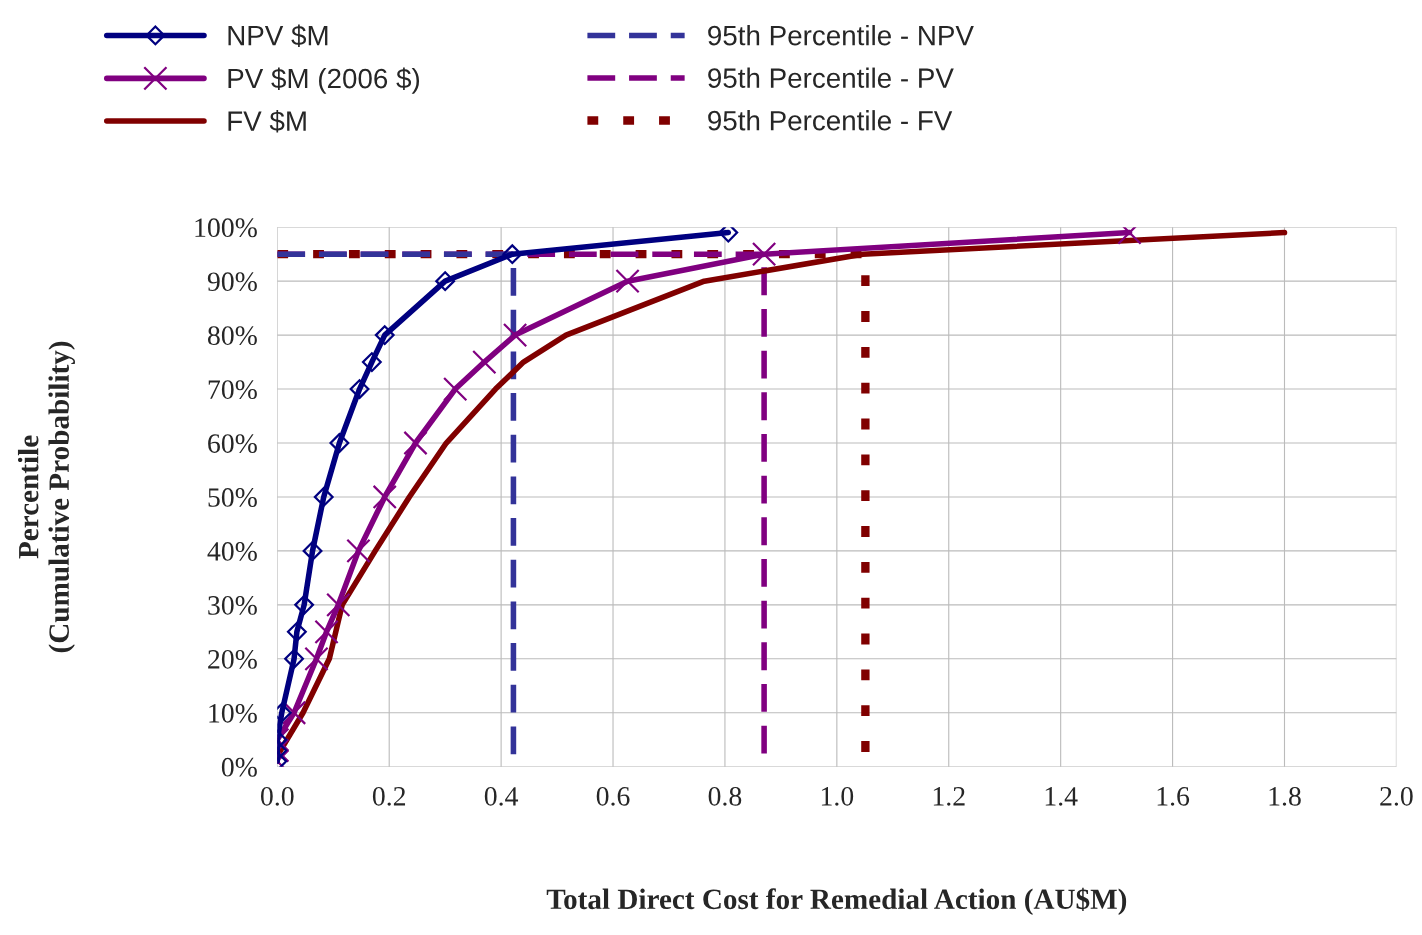 The image size is (1422, 935). What do you see at coordinates (389, 796) in the screenshot?
I see `x-tick-label: 0.2` at bounding box center [389, 796].